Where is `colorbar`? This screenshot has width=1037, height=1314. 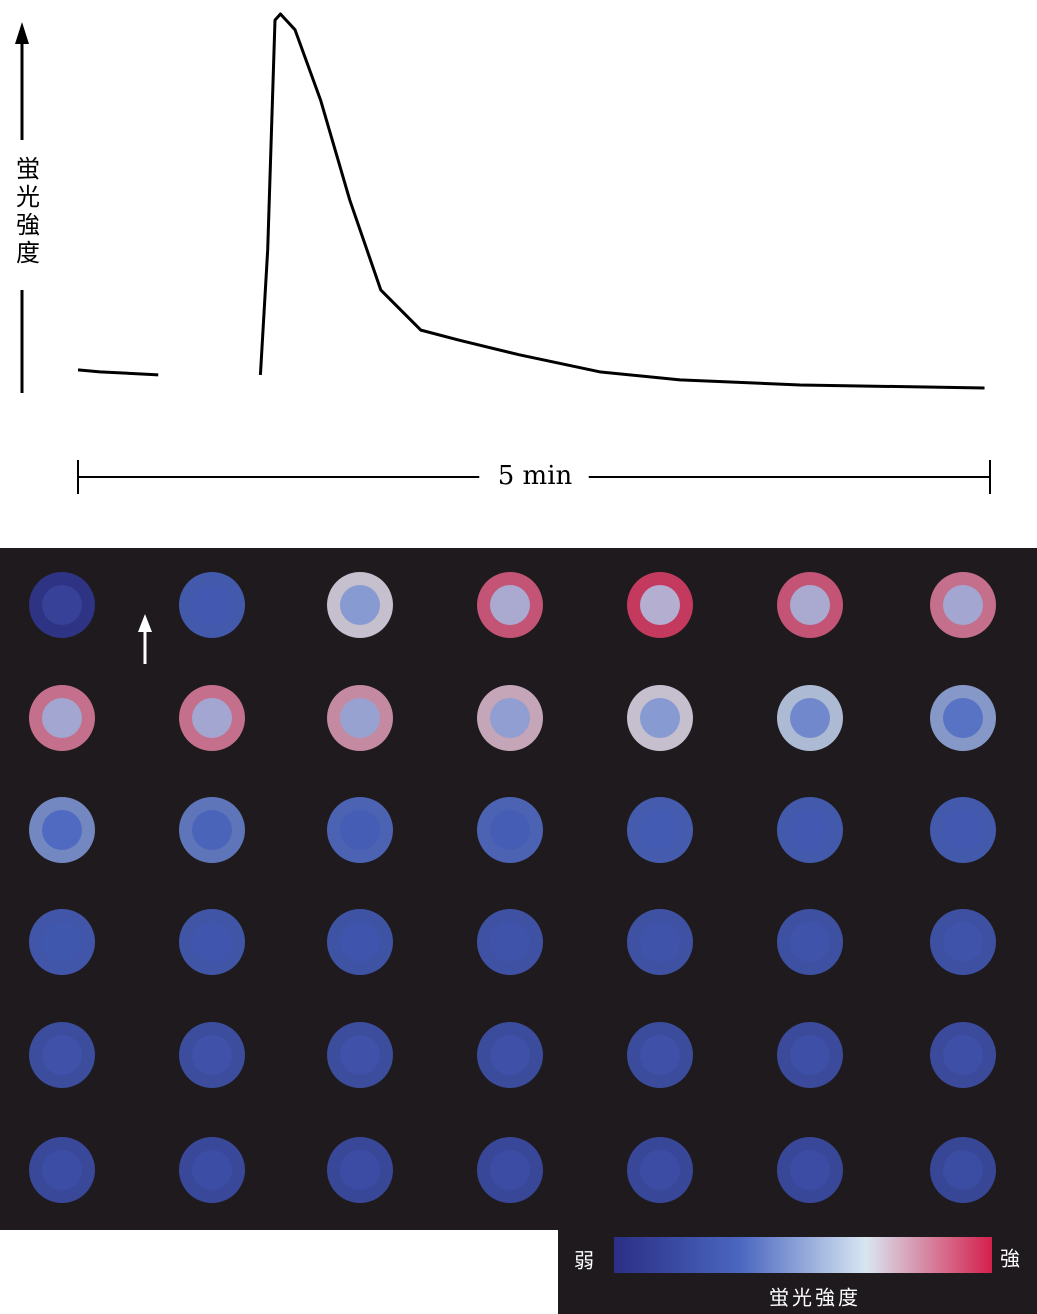
colorbar is located at coordinates (803, 1255).